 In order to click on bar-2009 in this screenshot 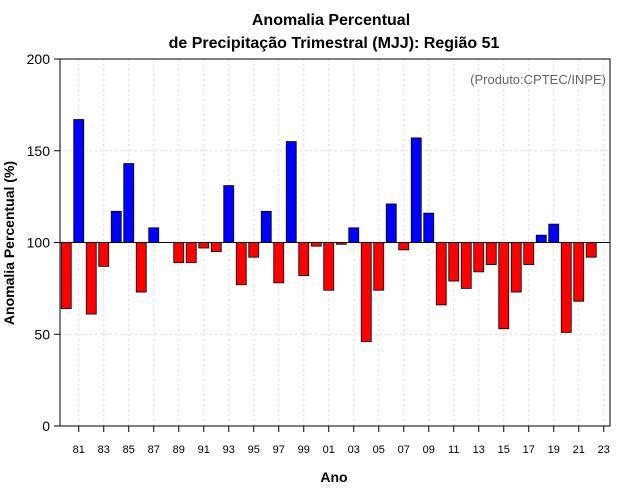, I will do `click(429, 227)`.